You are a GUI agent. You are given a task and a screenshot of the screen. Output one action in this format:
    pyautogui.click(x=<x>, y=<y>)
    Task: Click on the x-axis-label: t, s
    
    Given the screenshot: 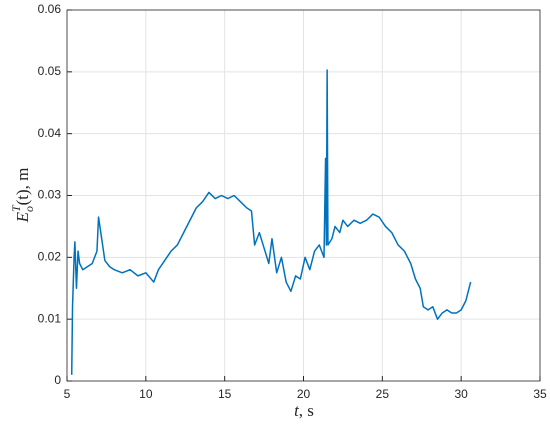 What is the action you would take?
    pyautogui.click(x=304, y=410)
    